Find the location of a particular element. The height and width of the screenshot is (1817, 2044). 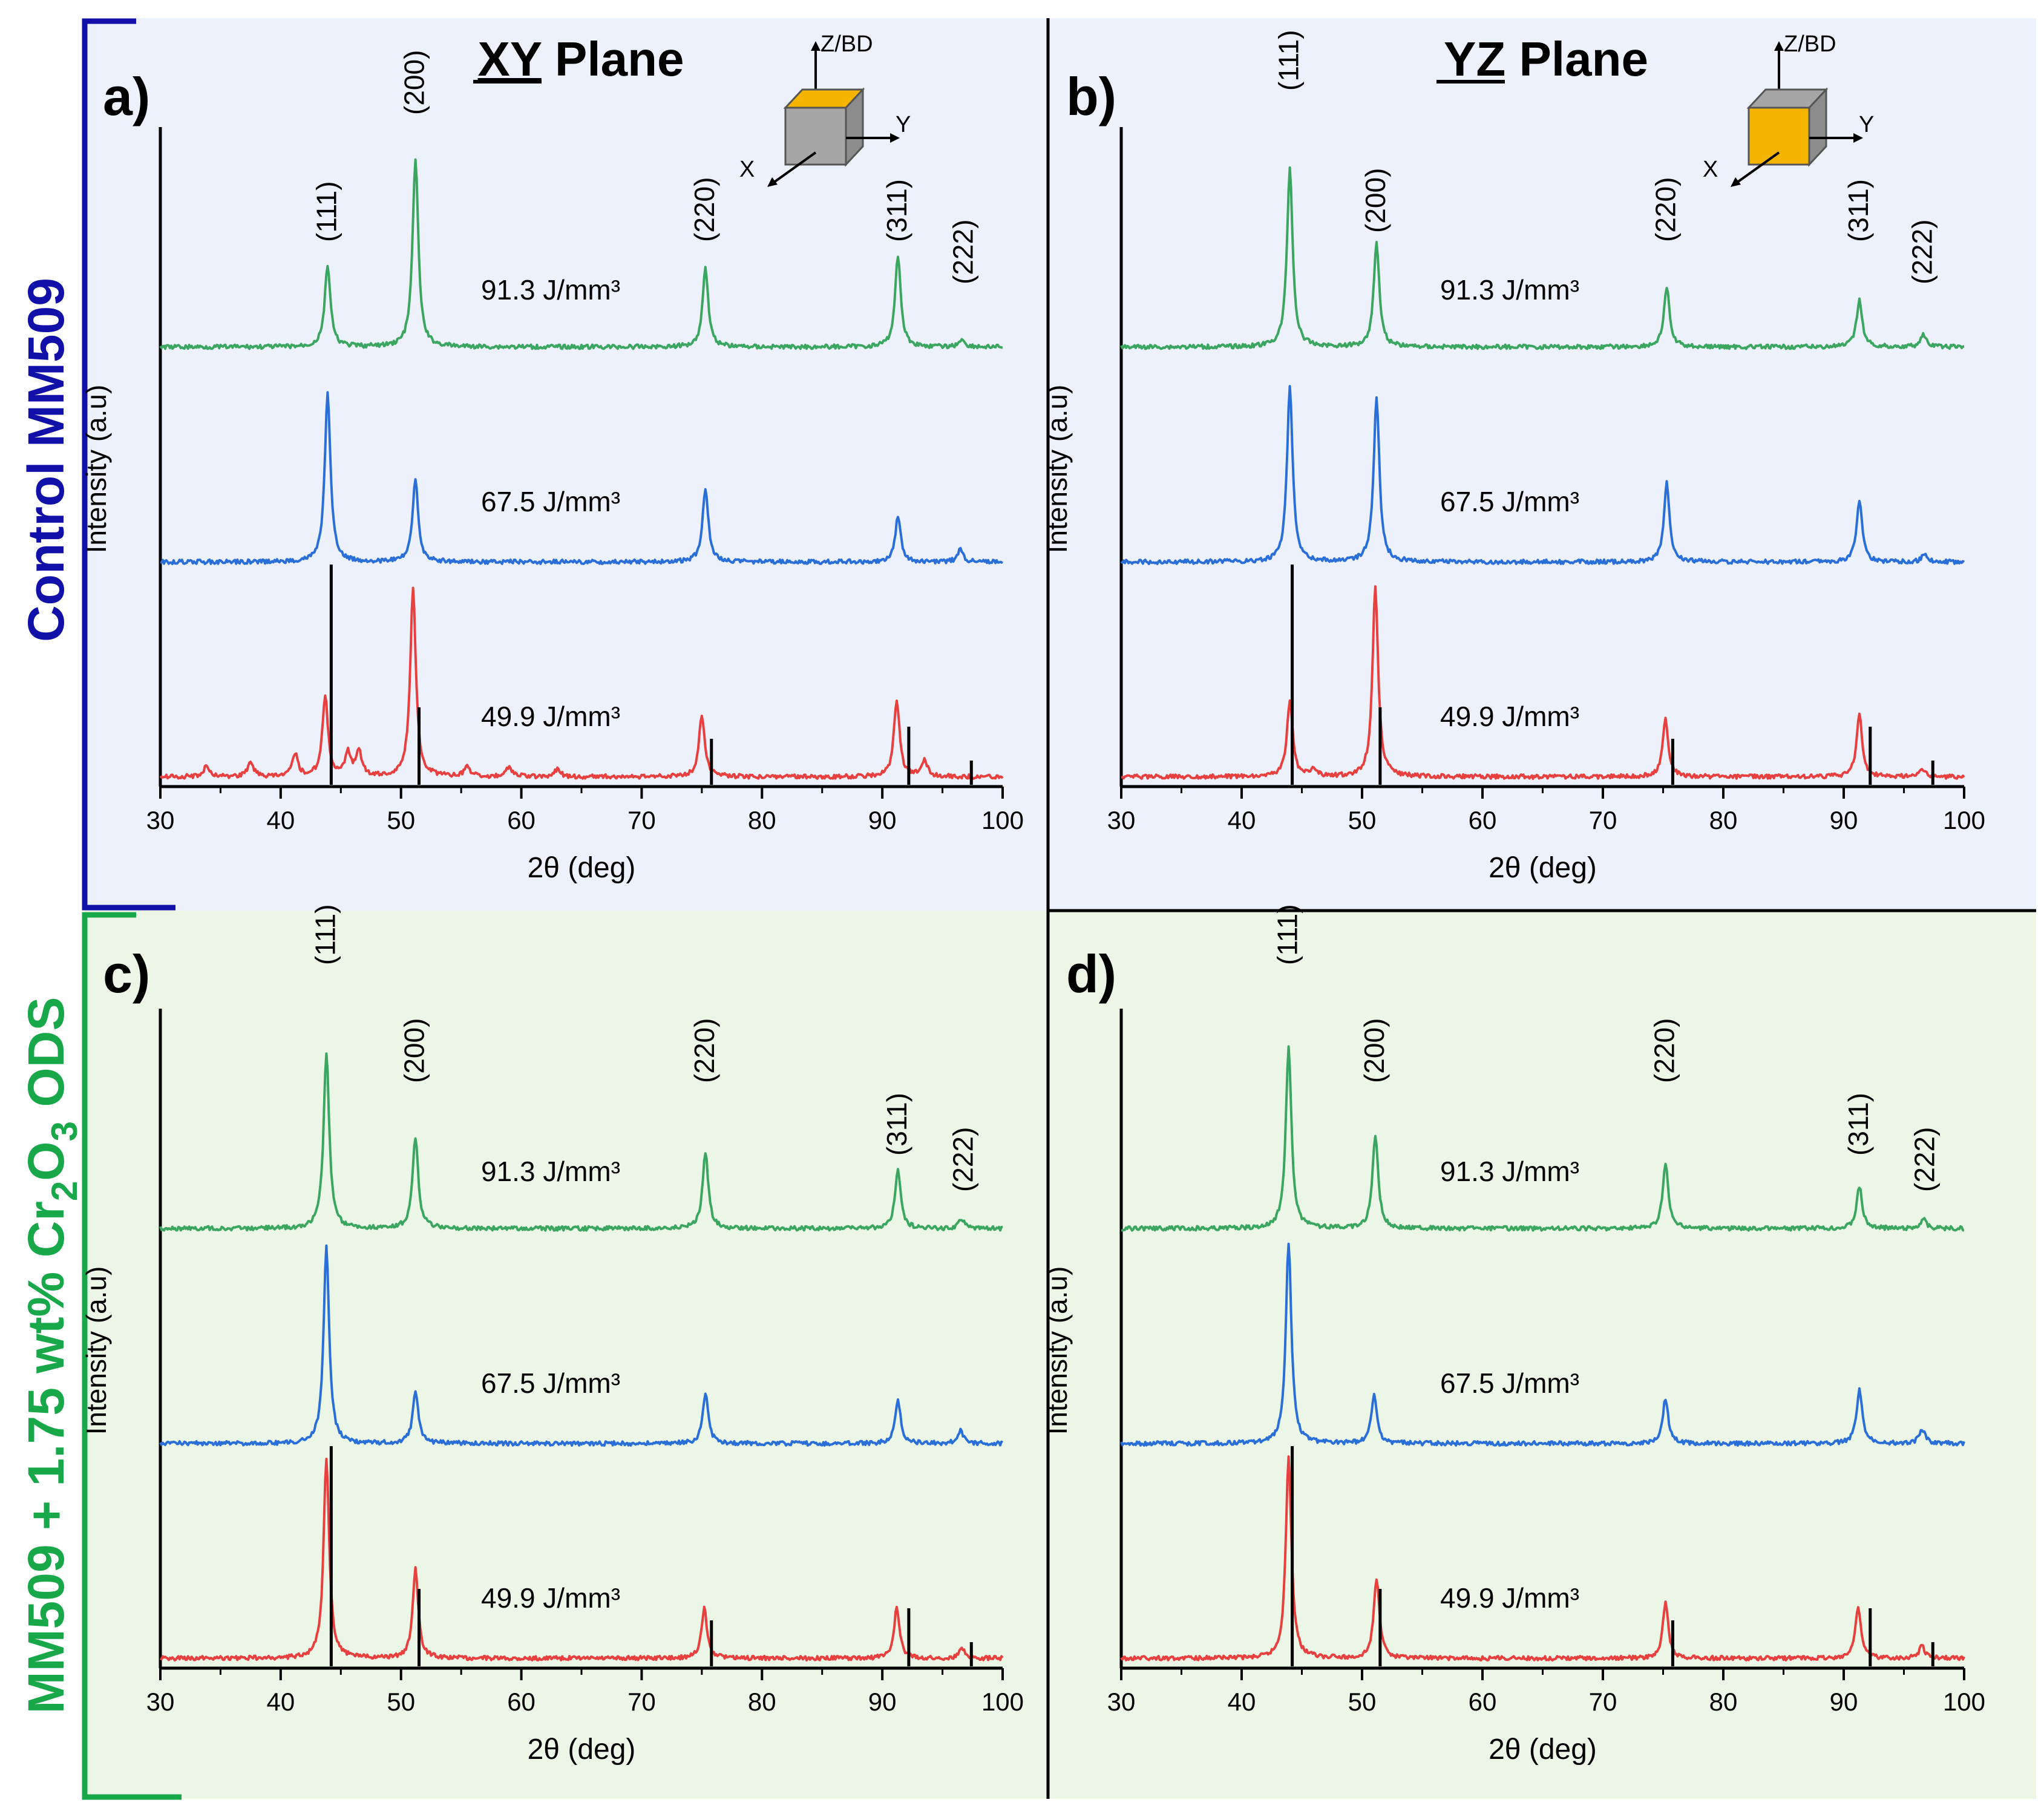

yz-z-arrowhead is located at coordinates (1779, 46).